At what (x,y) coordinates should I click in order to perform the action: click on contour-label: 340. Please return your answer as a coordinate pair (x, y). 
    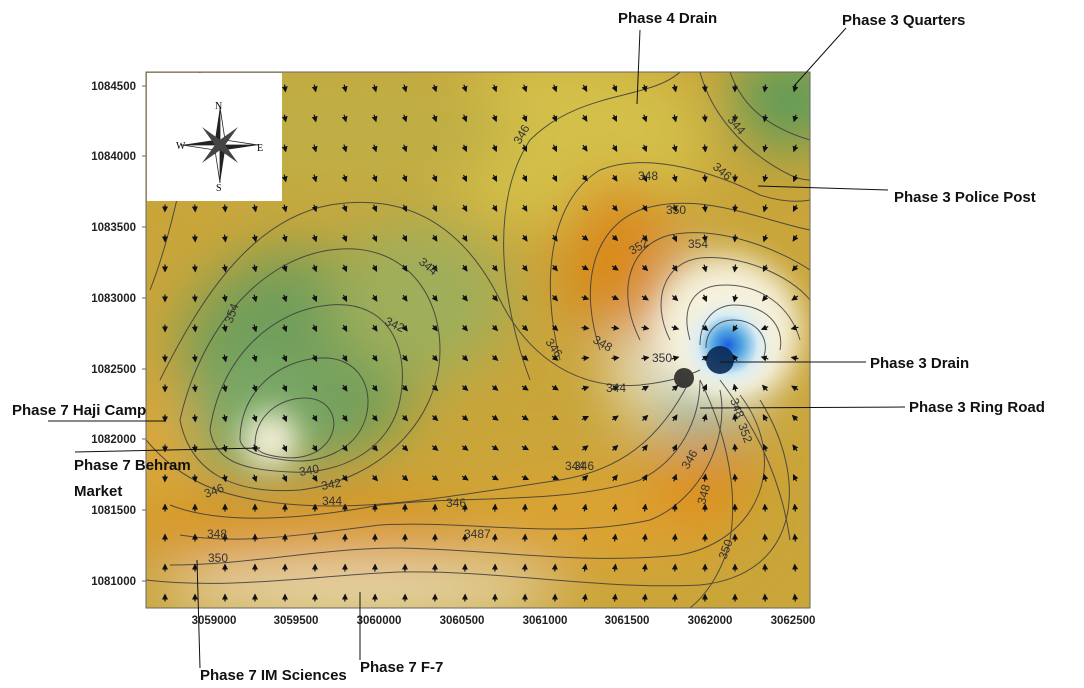
    Looking at the image, I should click on (309, 470).